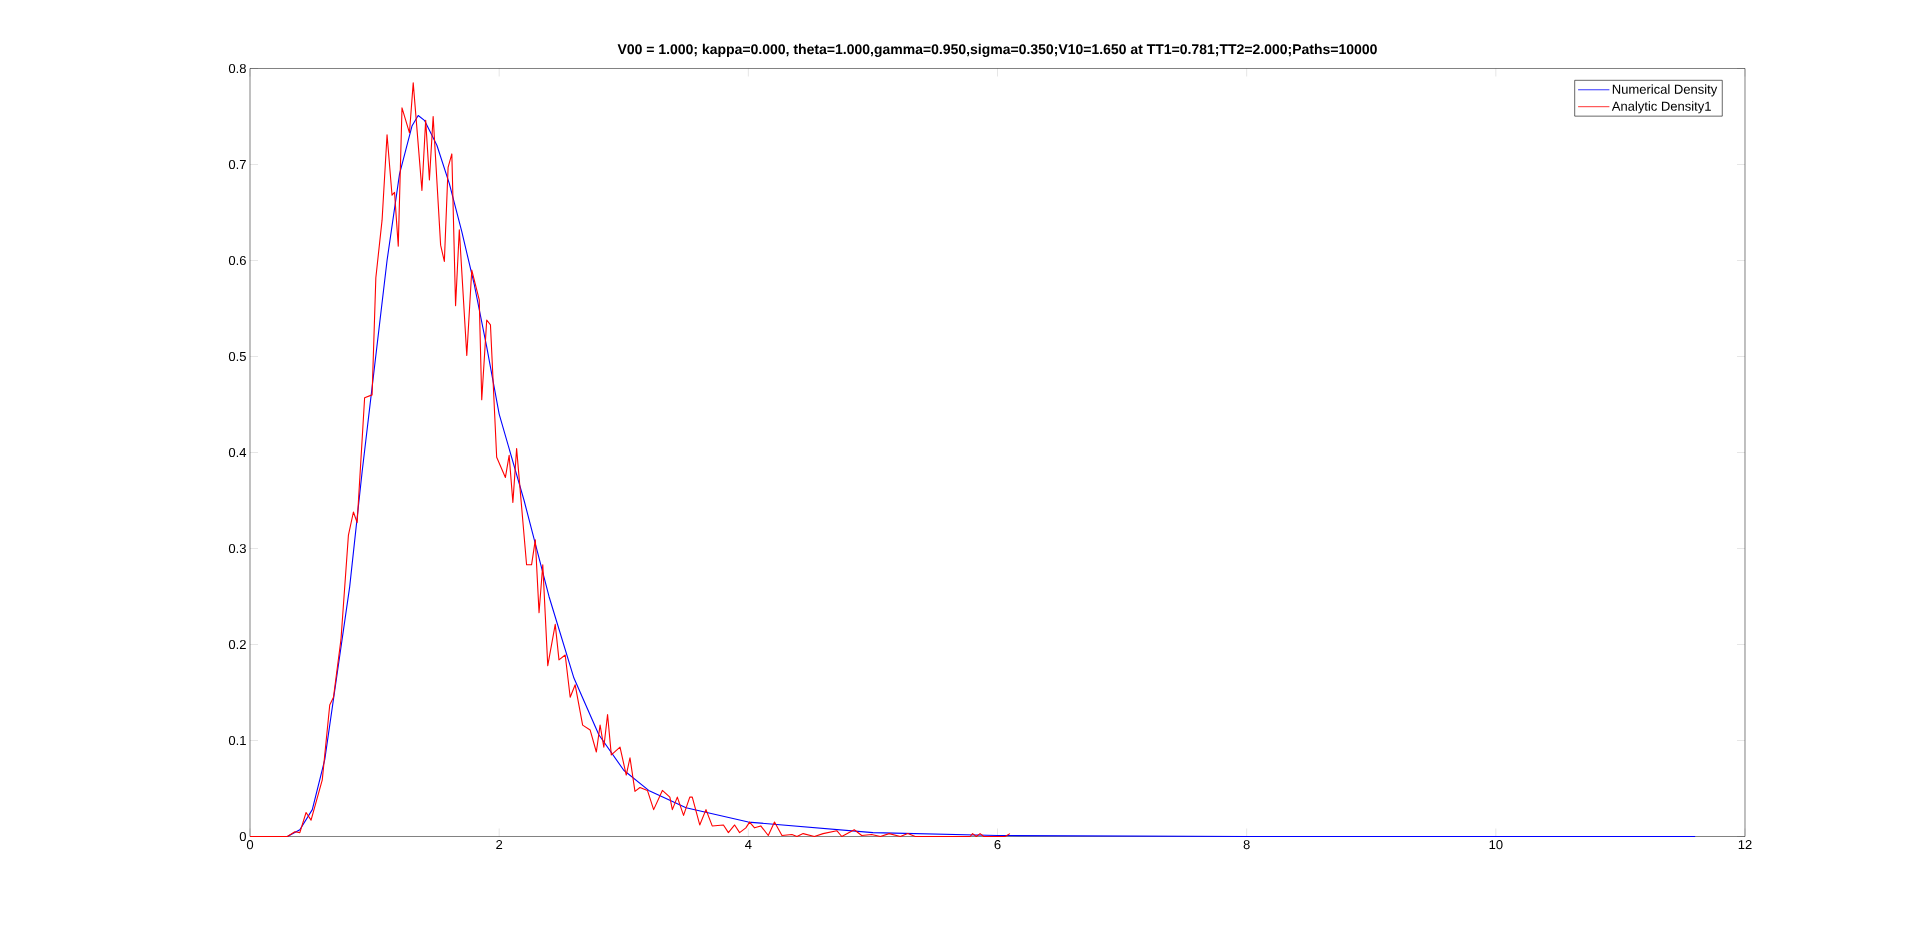 This screenshot has height=936, width=1920. I want to click on y-tick-label: 0.6, so click(237, 260).